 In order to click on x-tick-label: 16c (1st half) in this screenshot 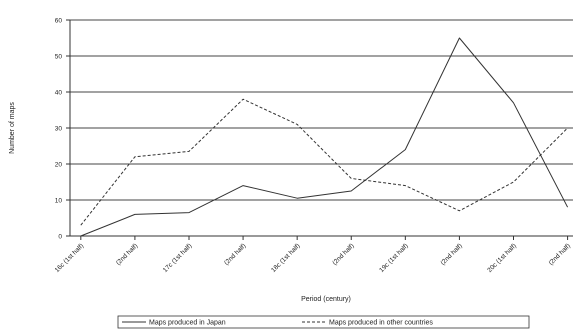, I will do `click(70, 258)`.